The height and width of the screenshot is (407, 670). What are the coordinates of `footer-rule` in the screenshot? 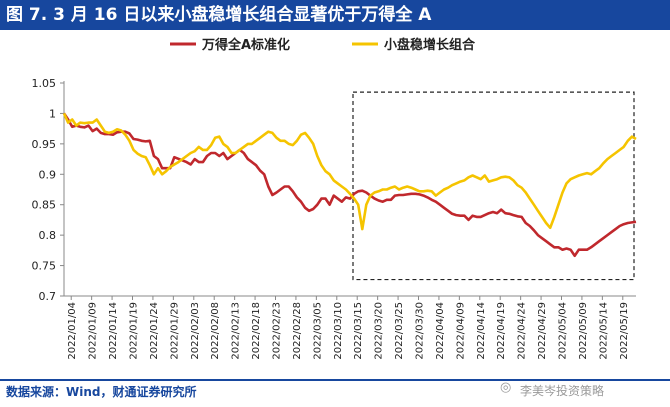 It's located at (335, 380).